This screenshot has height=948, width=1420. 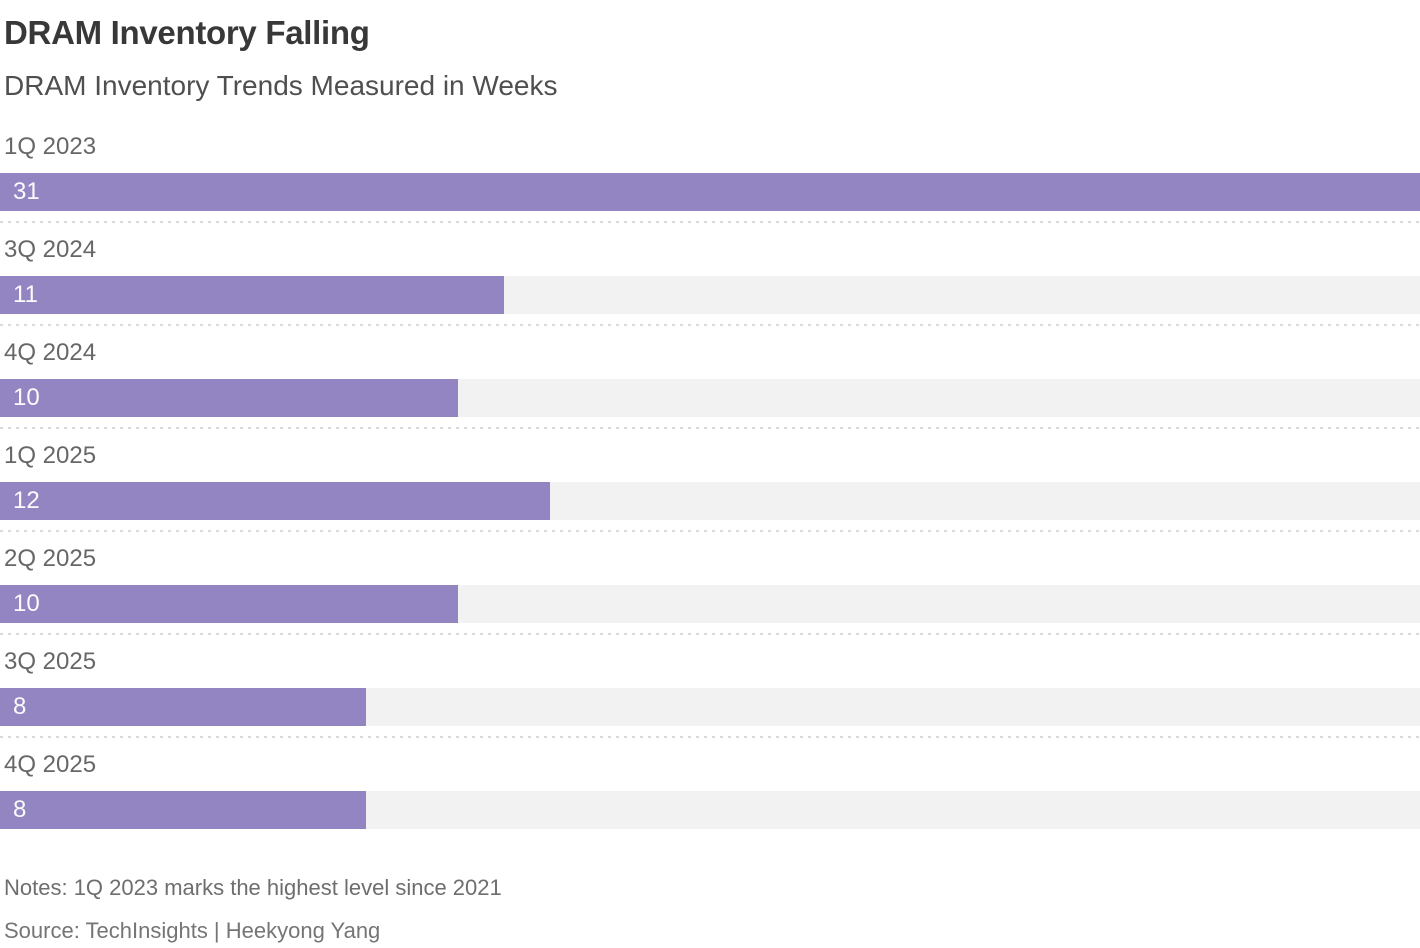 I want to click on category-label: 2Q 2025, so click(x=50, y=558).